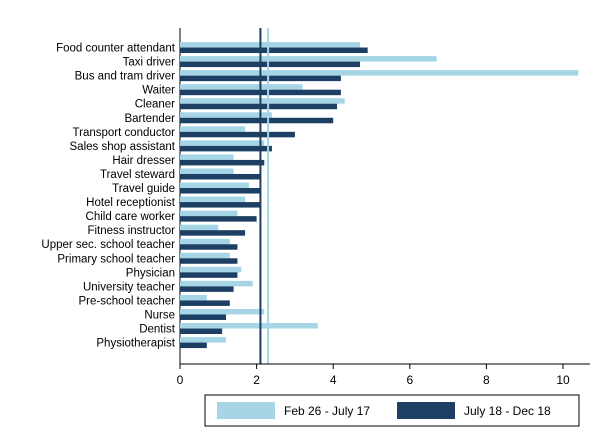  Describe the element at coordinates (563, 380) in the screenshot. I see `x-tick-label: 10` at that location.